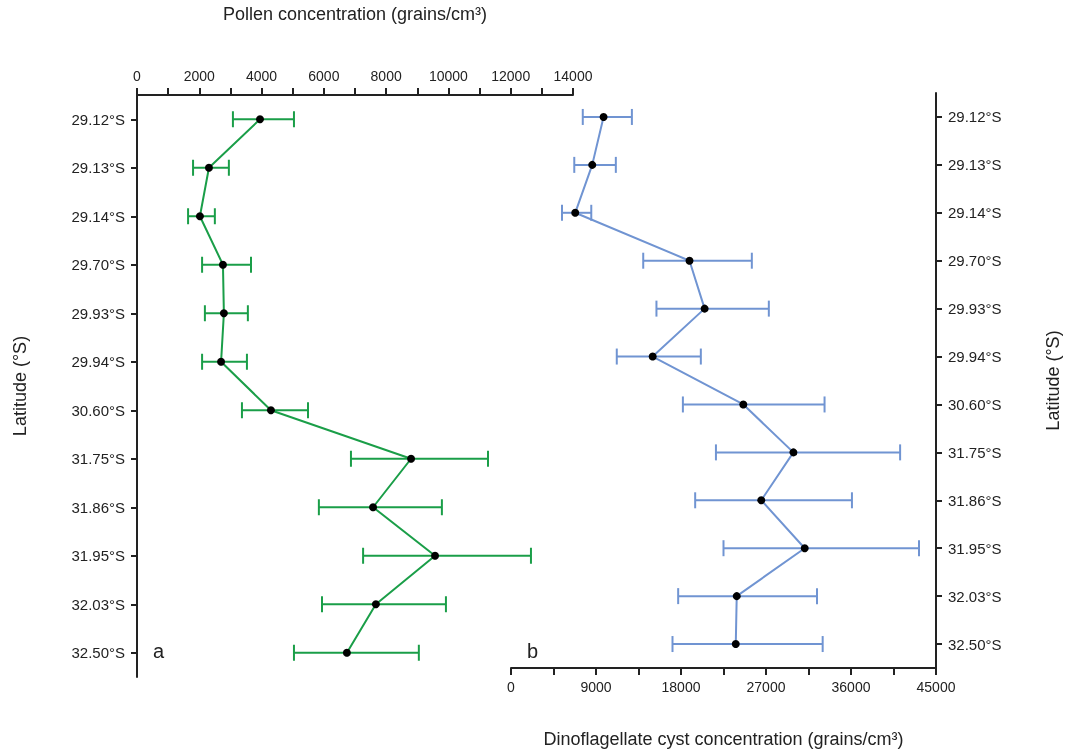 The image size is (1070, 753). What do you see at coordinates (681, 687) in the screenshot?
I see `x-tick-label: 18000` at bounding box center [681, 687].